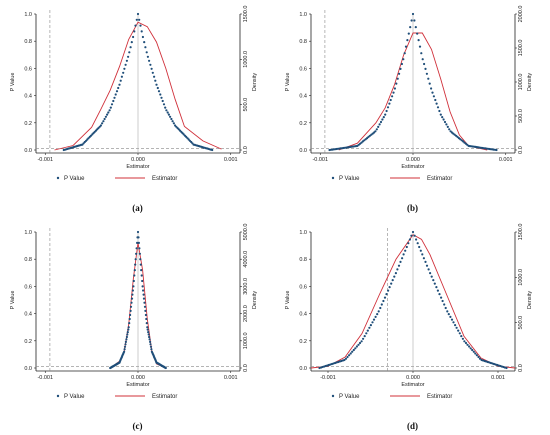 The image size is (550, 435). Describe the element at coordinates (28, 69) in the screenshot. I see `y-left-tick-label: 0.6` at that location.